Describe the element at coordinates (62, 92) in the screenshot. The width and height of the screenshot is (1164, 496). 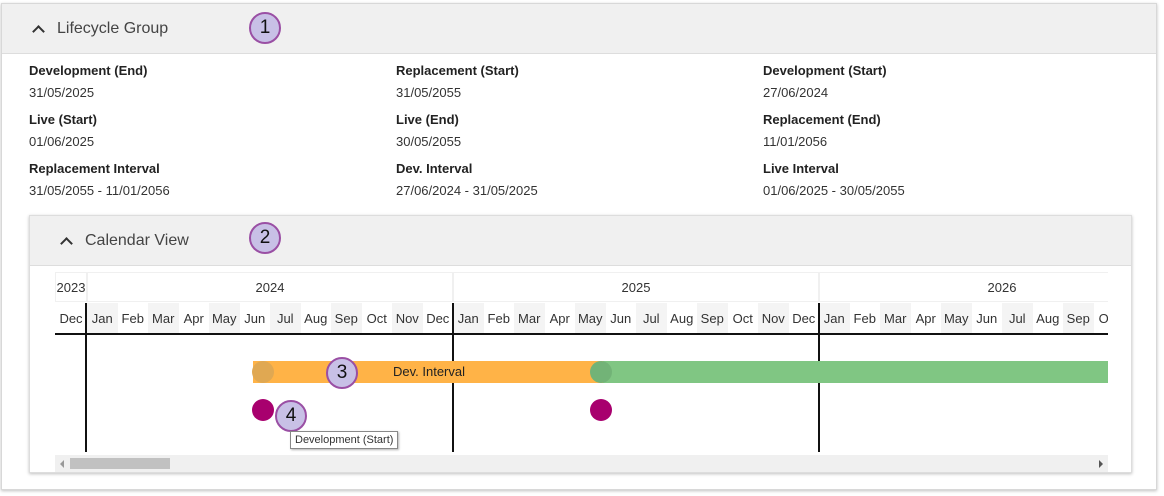
I see `field-value: 31/05/2025` at that location.